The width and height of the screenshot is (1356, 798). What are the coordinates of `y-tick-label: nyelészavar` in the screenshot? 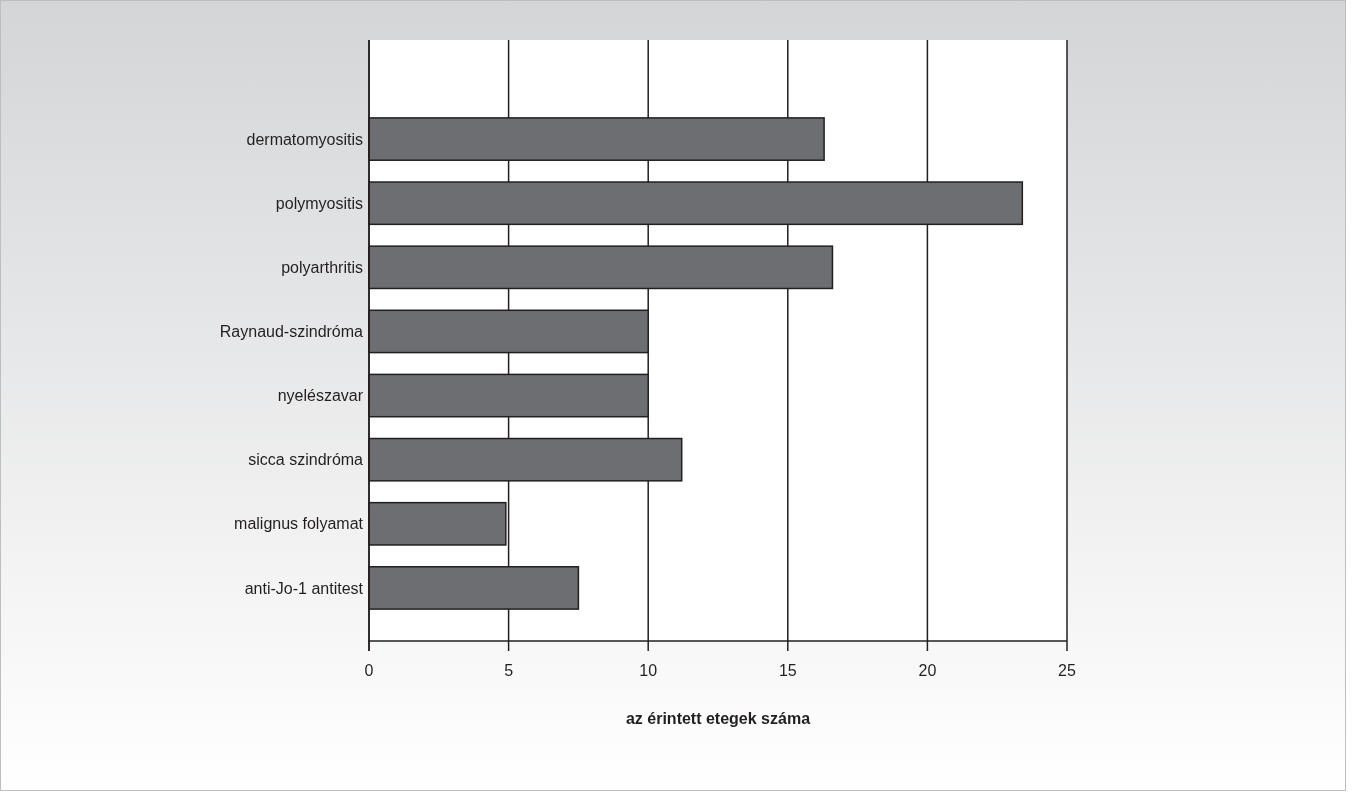 It's located at (320, 396).